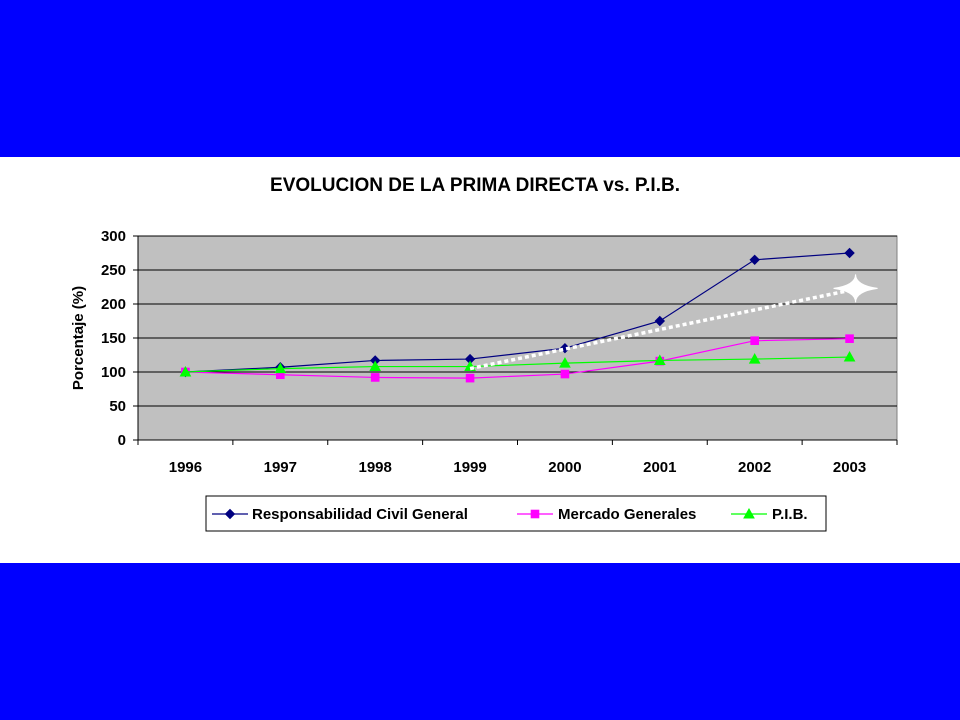 The width and height of the screenshot is (960, 720). Describe the element at coordinates (475, 185) in the screenshot. I see `chart-title: EVOLUCION DE LA PRIMA DIRECTA vs. P.I.B.` at that location.